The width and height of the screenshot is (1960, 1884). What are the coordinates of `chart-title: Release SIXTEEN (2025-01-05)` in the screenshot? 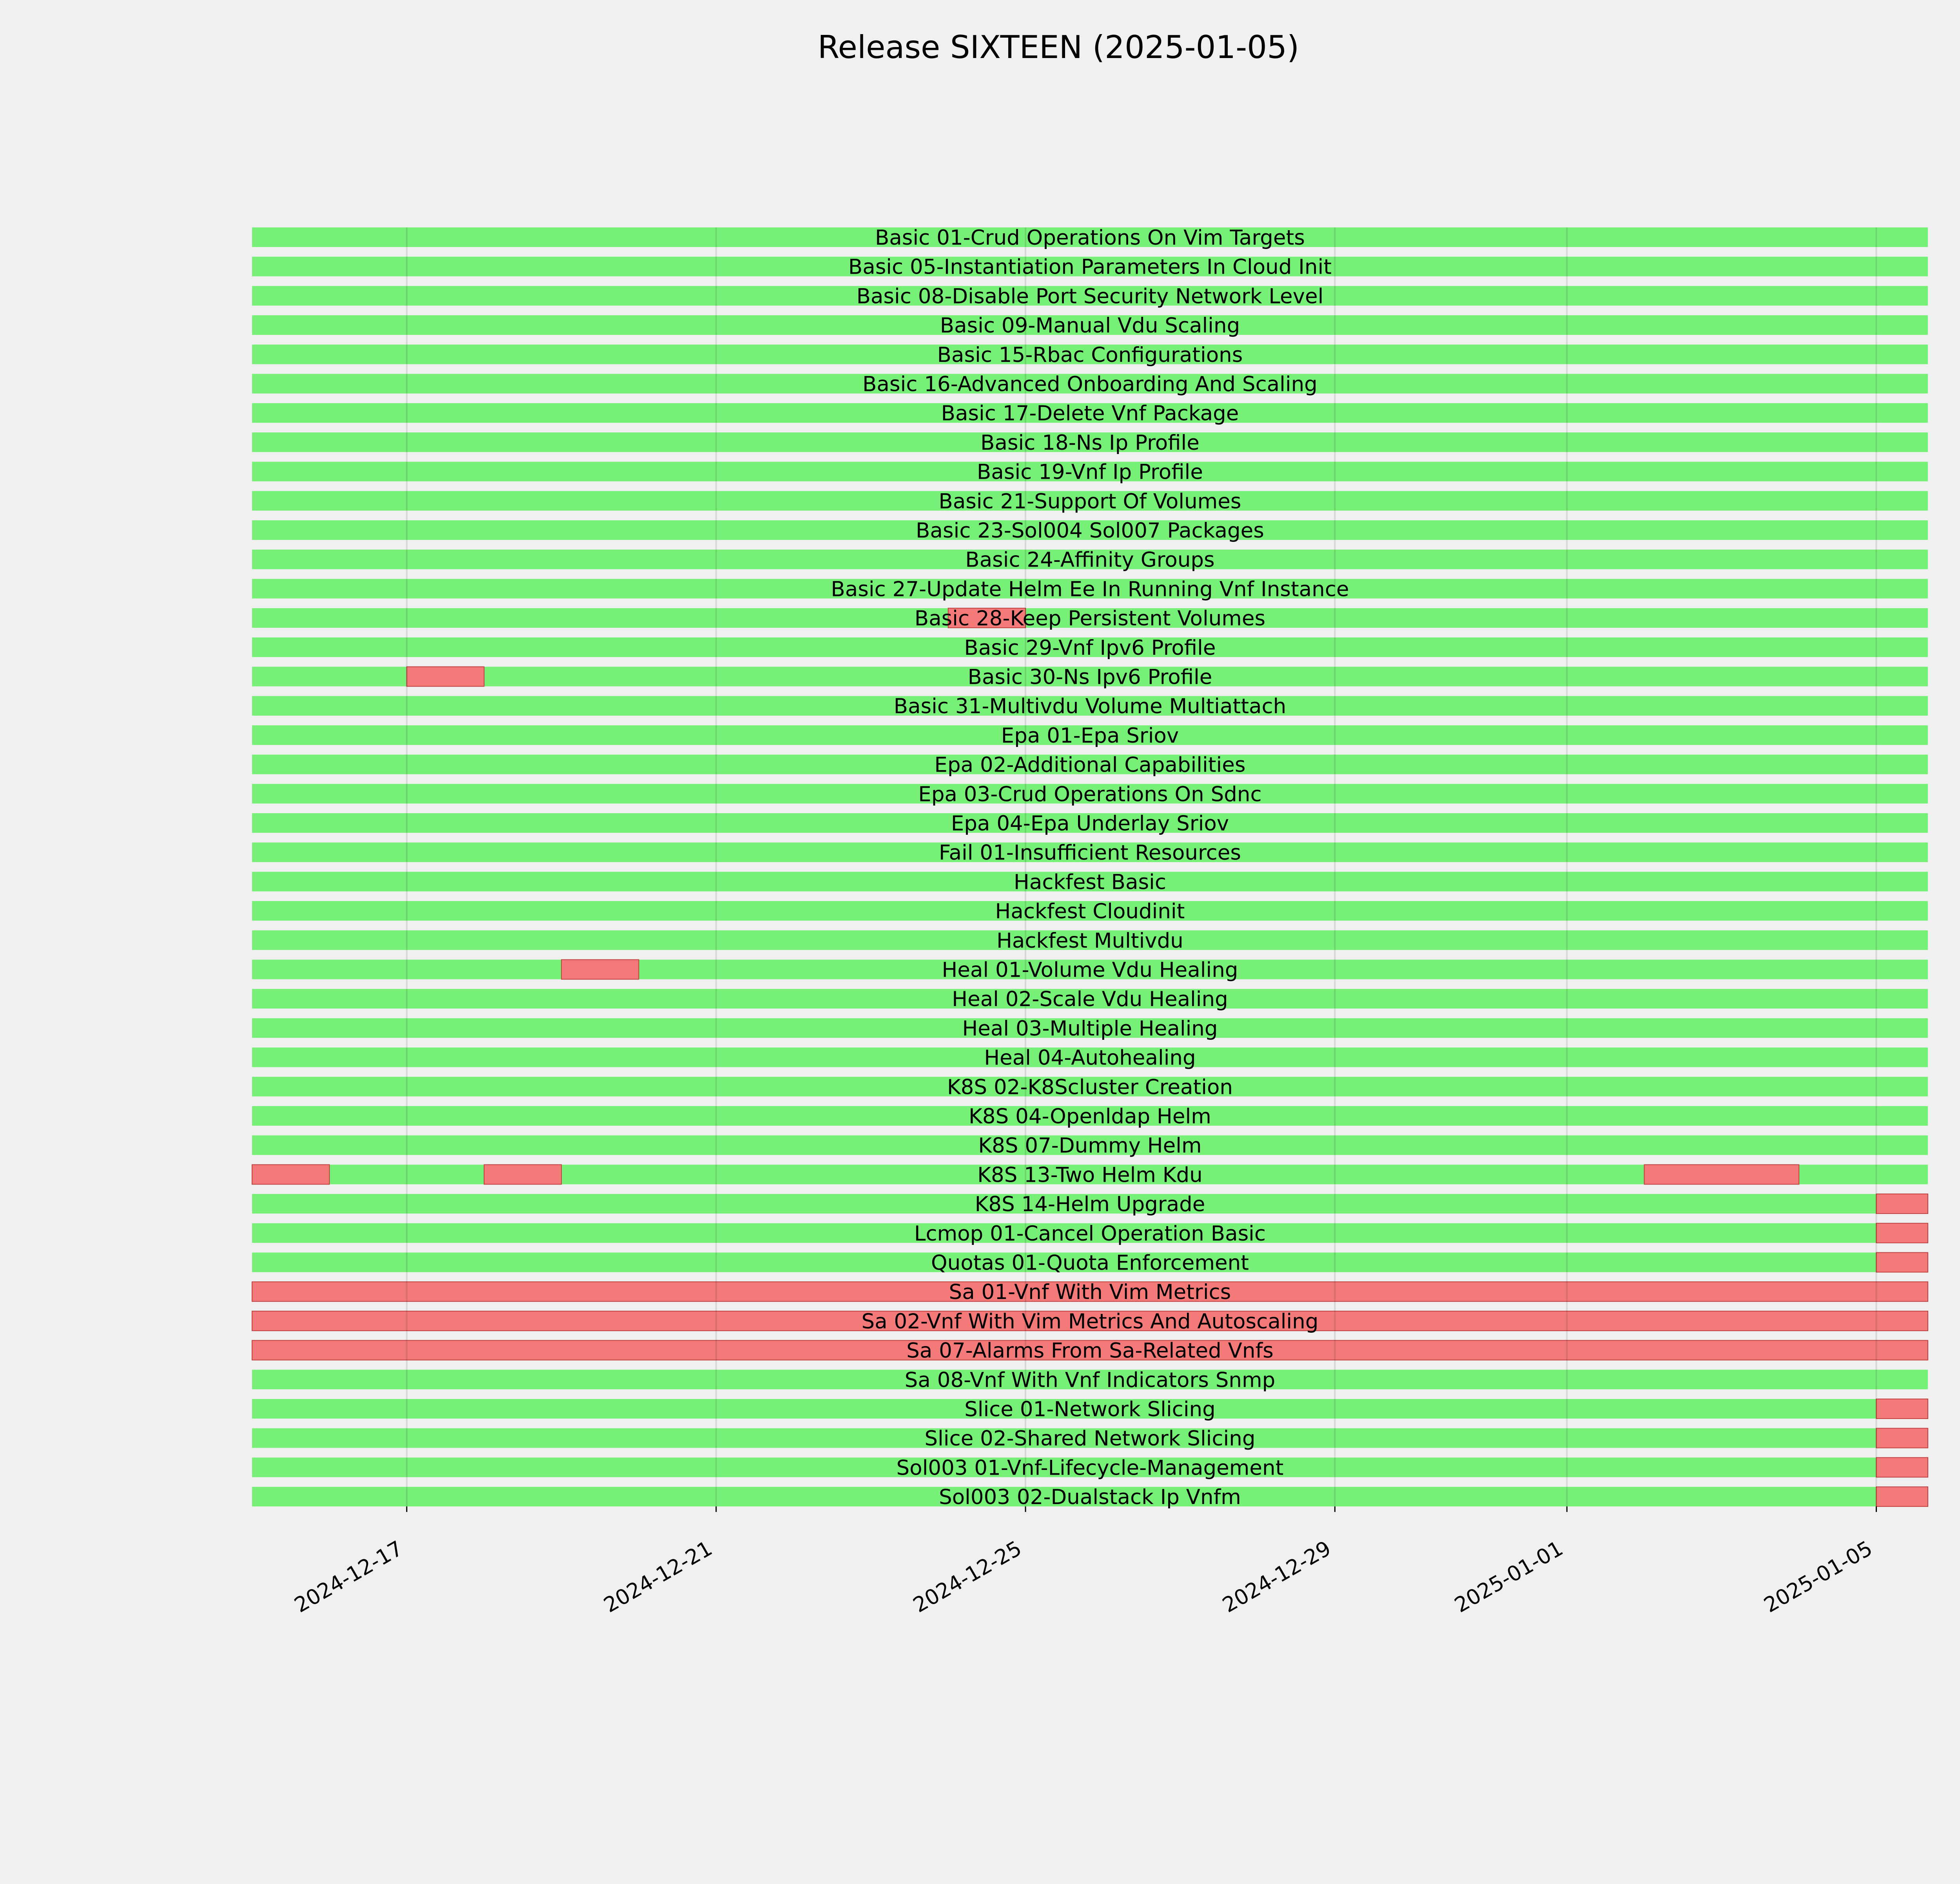 It's located at (1058, 47).